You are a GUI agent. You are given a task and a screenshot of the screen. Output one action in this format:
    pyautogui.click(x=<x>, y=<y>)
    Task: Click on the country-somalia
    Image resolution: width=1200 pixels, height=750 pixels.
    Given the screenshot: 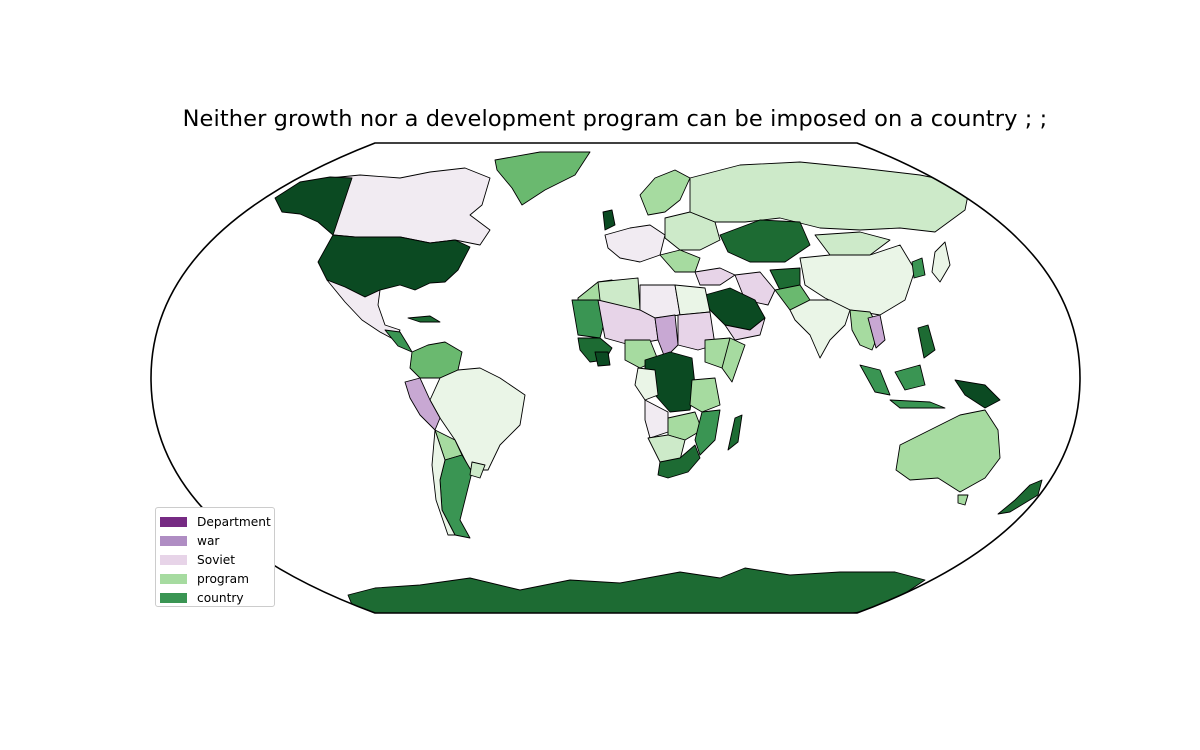 What is the action you would take?
    pyautogui.click(x=733, y=360)
    